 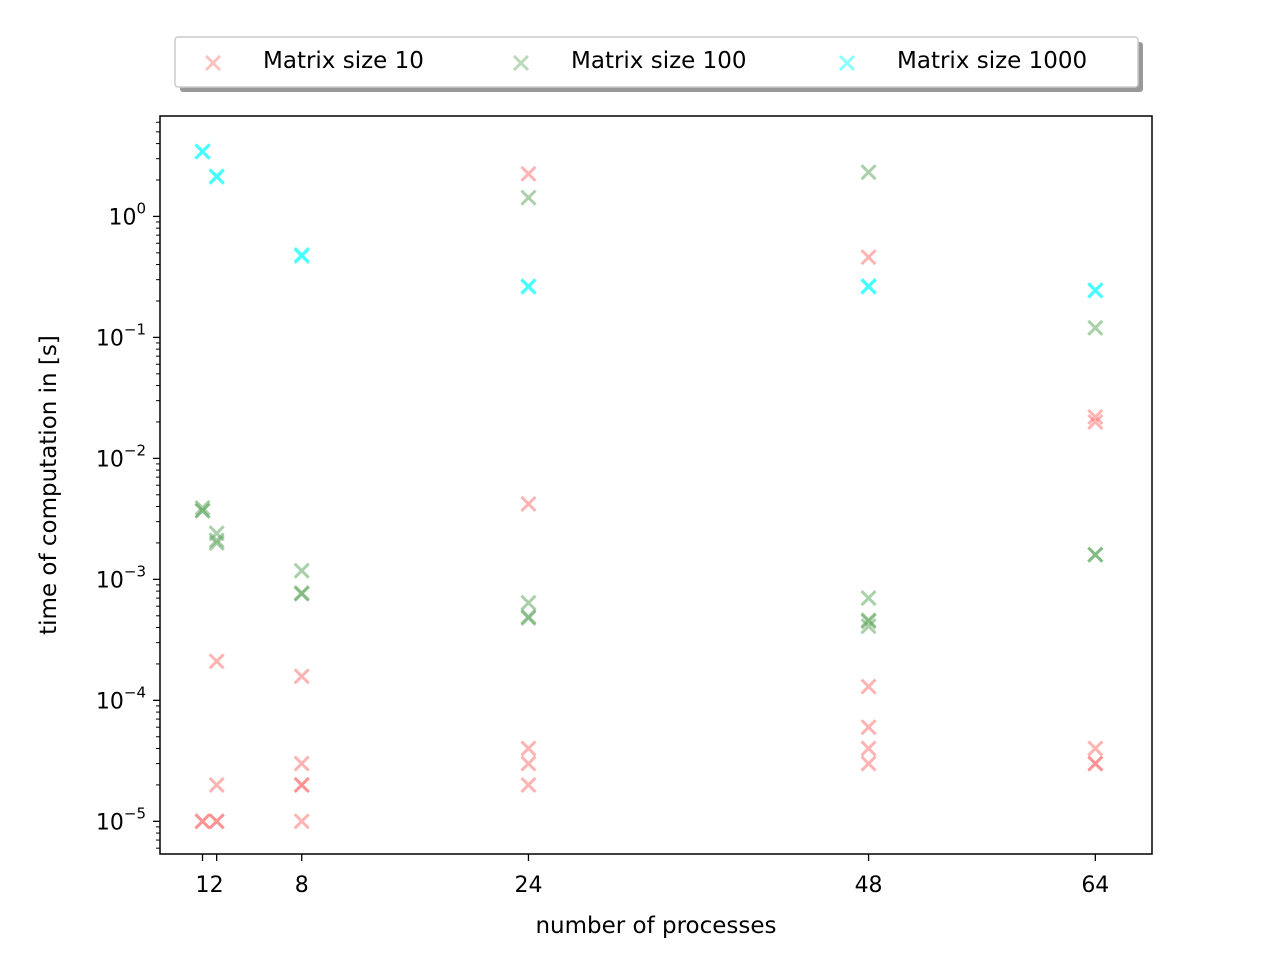 I want to click on x-tick-label: 1, so click(x=203, y=885).